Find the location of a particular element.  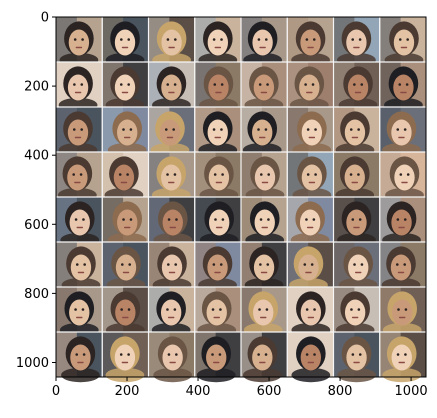

x-tick-label: 200 is located at coordinates (127, 391).